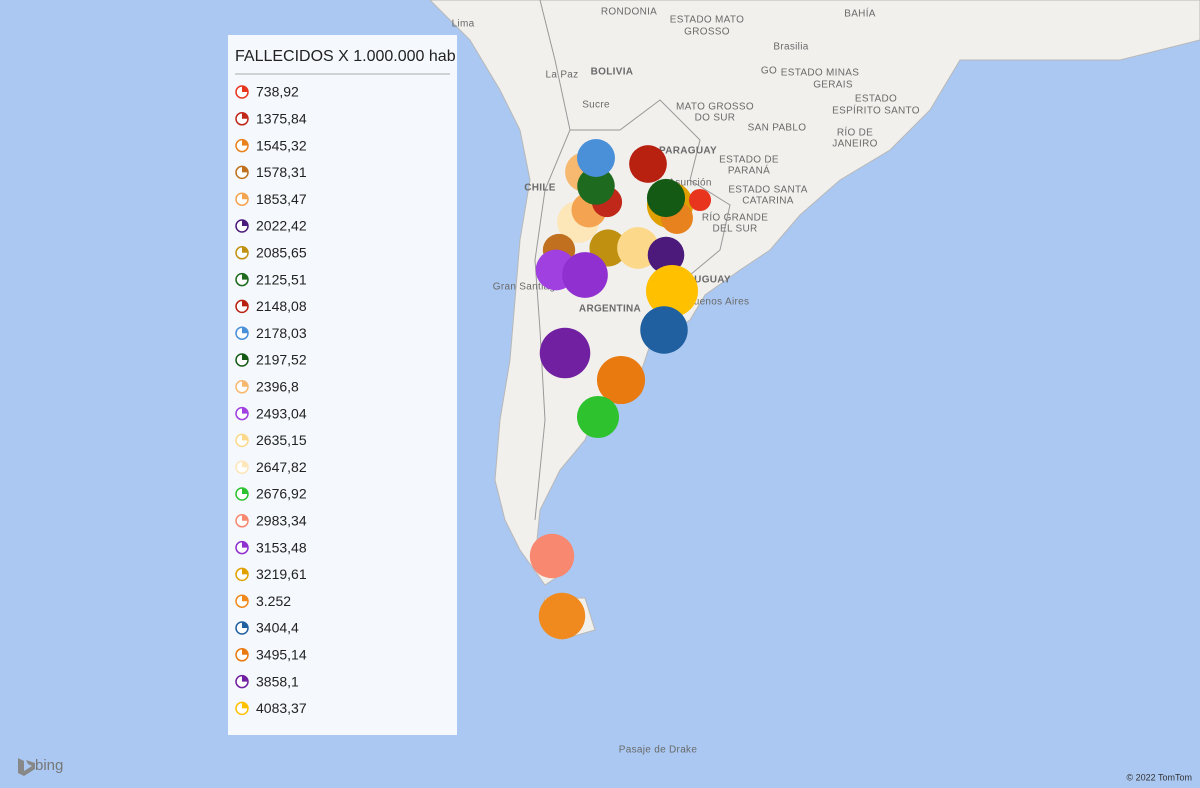  Describe the element at coordinates (277, 681) in the screenshot. I see `legend-label: 3858,1` at that location.